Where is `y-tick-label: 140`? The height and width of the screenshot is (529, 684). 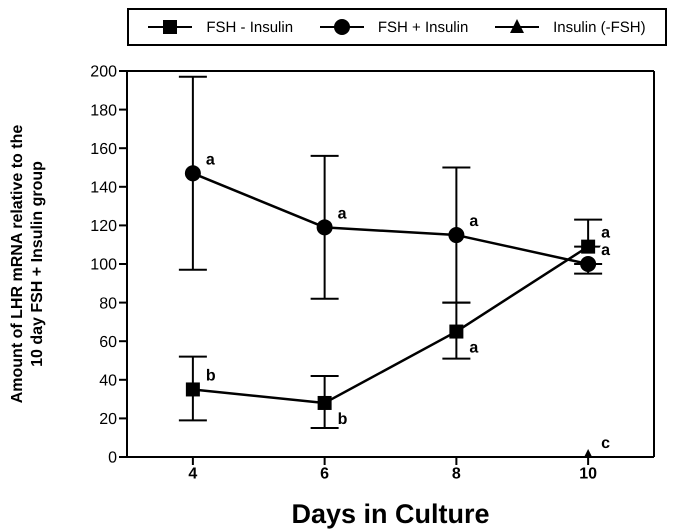
y-tick-label: 140 is located at coordinates (104, 187).